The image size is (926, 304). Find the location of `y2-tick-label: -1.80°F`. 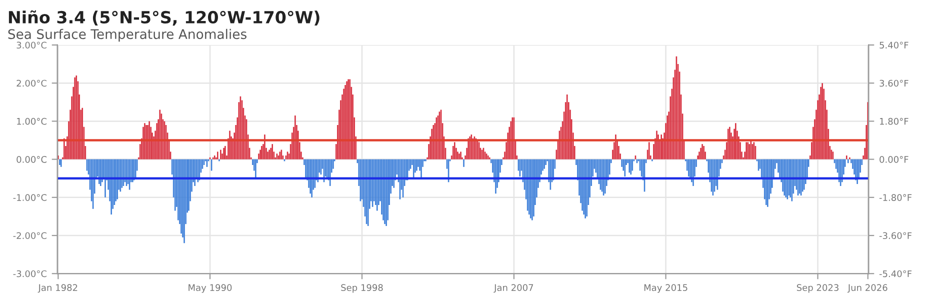

y2-tick-label: -1.80°F is located at coordinates (895, 197).